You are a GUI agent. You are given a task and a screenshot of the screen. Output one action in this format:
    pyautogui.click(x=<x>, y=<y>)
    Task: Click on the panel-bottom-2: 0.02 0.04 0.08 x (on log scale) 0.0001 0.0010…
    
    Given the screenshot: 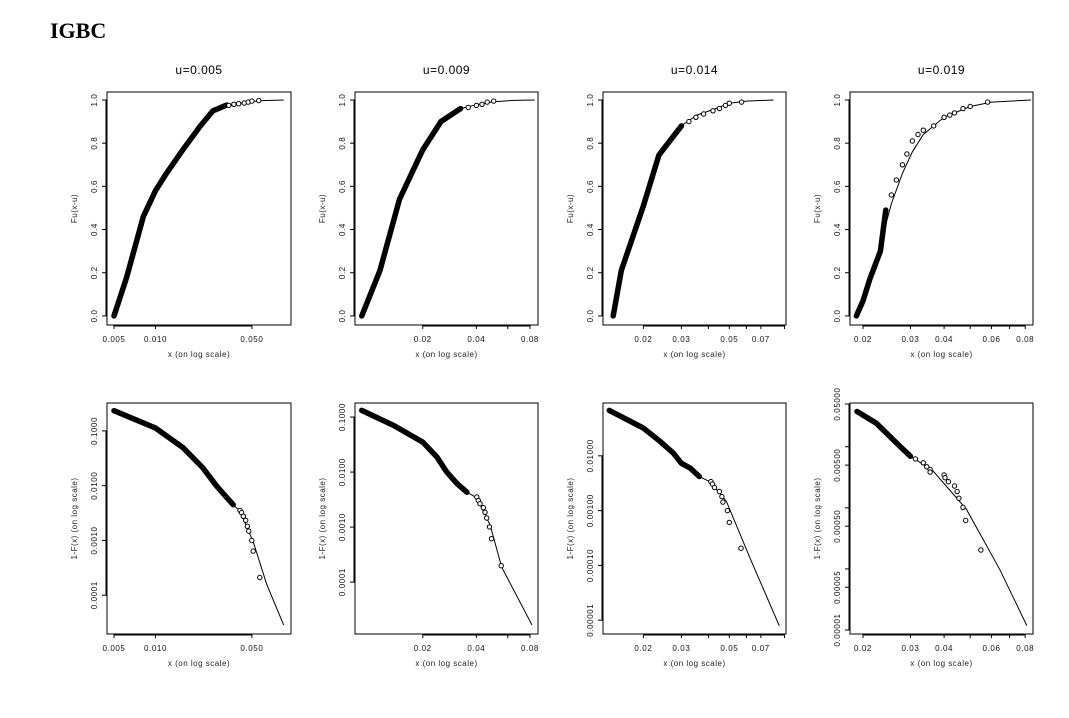 What is the action you would take?
    pyautogui.click(x=428, y=535)
    